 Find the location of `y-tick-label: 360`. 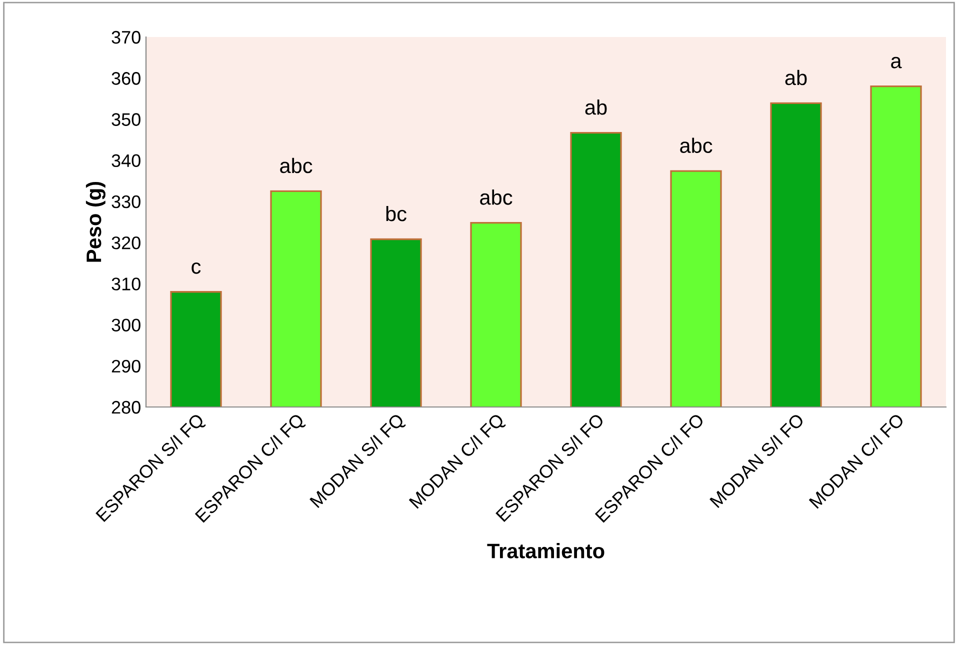

y-tick-label: 360 is located at coordinates (126, 78).